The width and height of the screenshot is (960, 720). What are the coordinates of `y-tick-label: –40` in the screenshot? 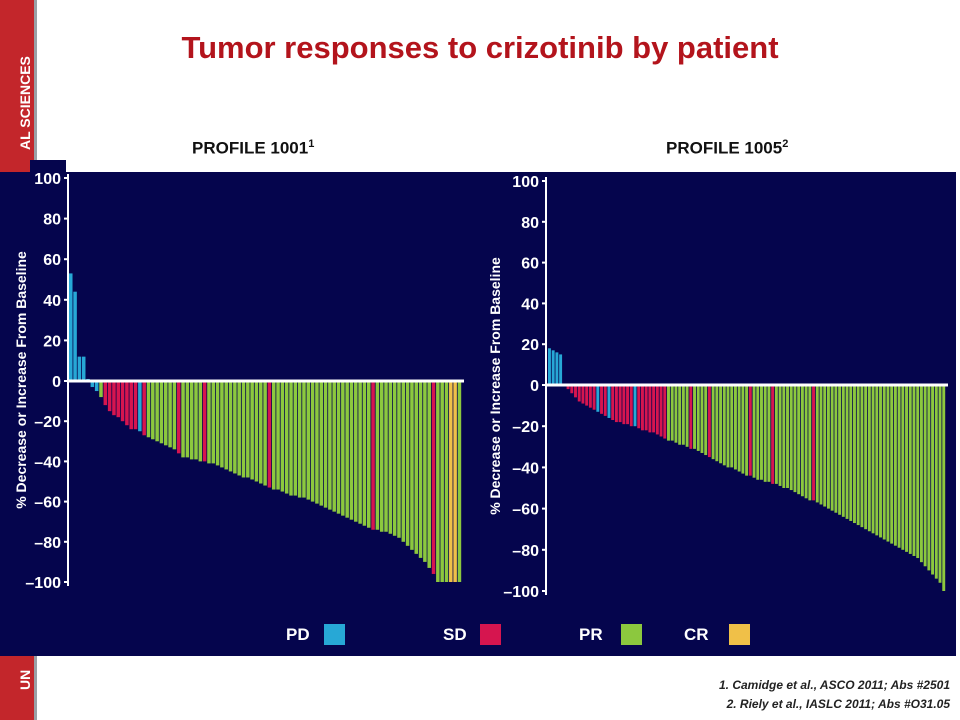 It's located at (47, 462).